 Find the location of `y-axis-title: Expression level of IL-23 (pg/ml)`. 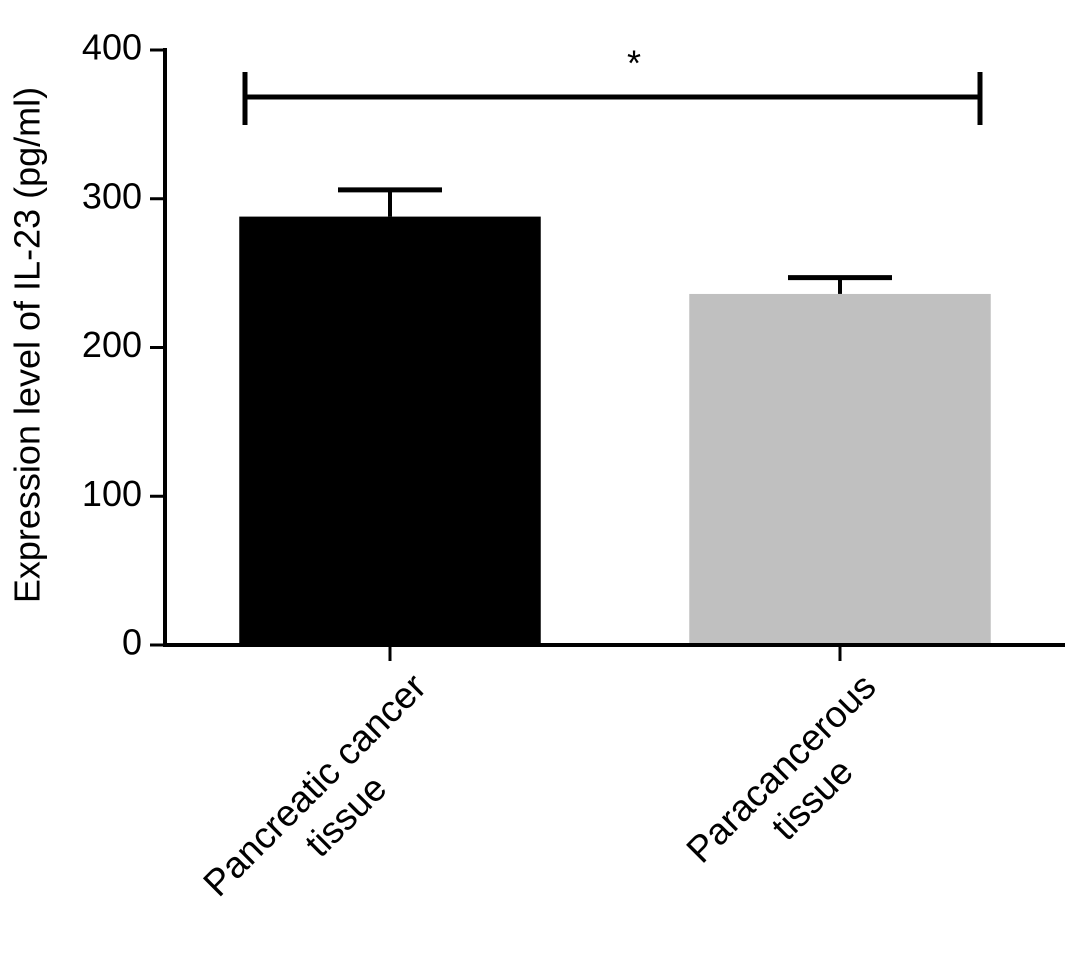

y-axis-title: Expression level of IL-23 (pg/ml) is located at coordinates (27, 345).